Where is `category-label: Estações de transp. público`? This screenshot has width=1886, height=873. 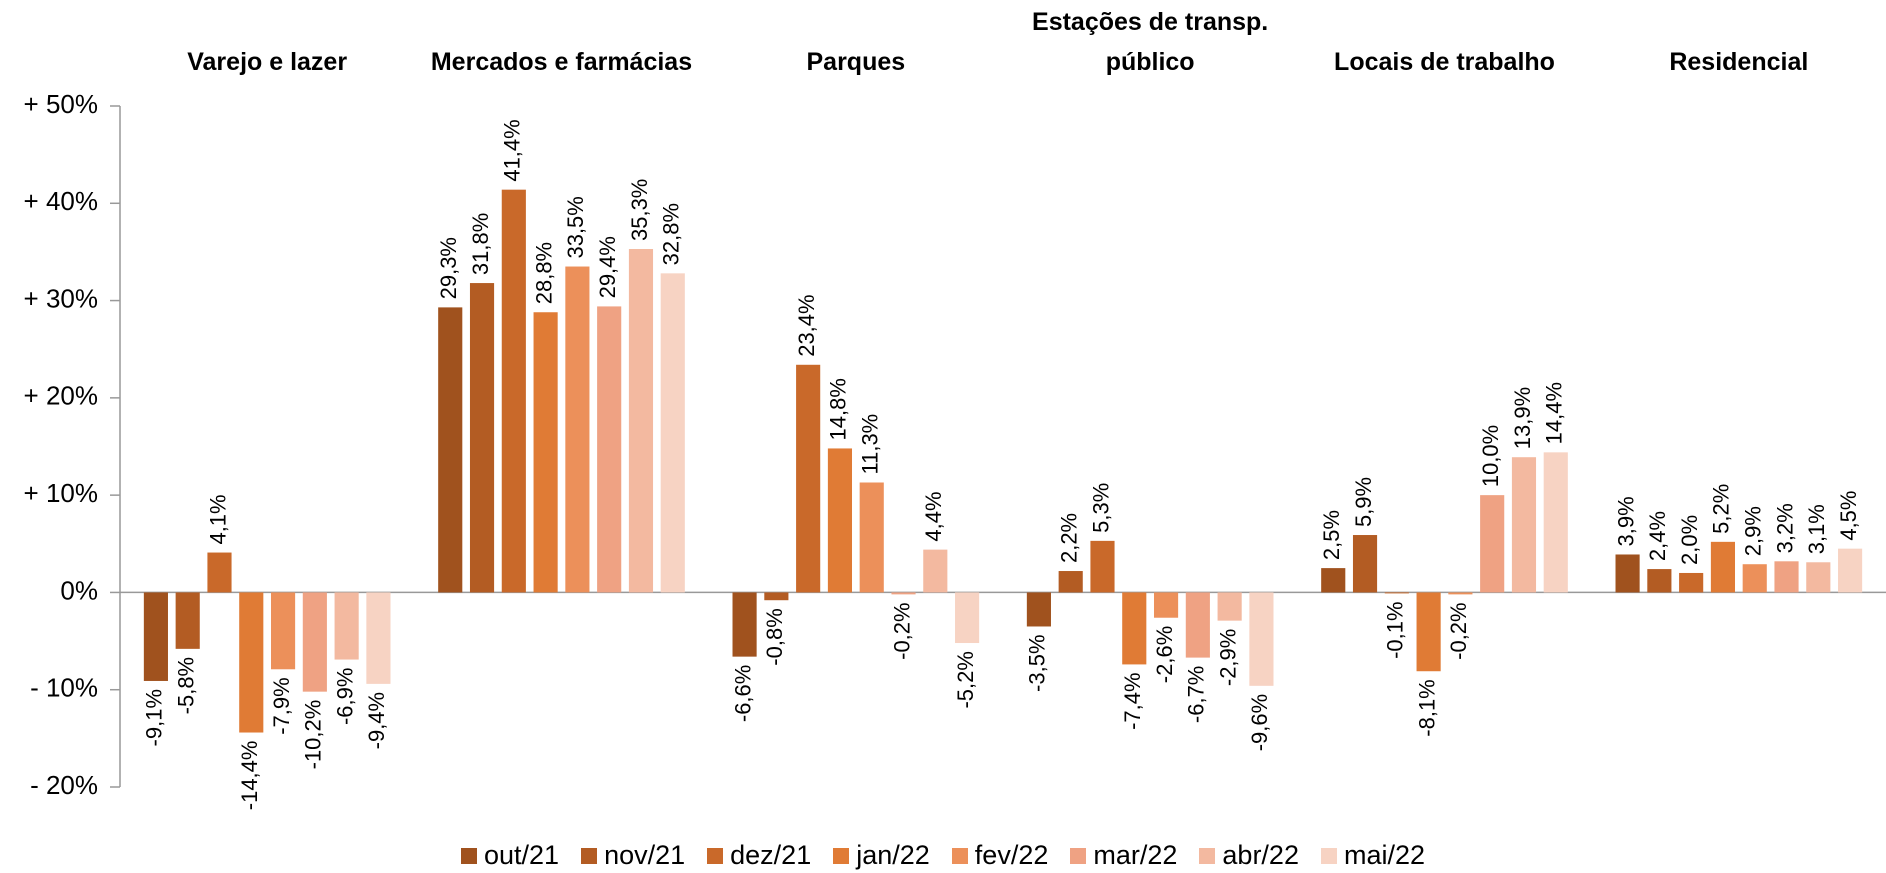 category-label: Estações de transp. público is located at coordinates (1150, 42).